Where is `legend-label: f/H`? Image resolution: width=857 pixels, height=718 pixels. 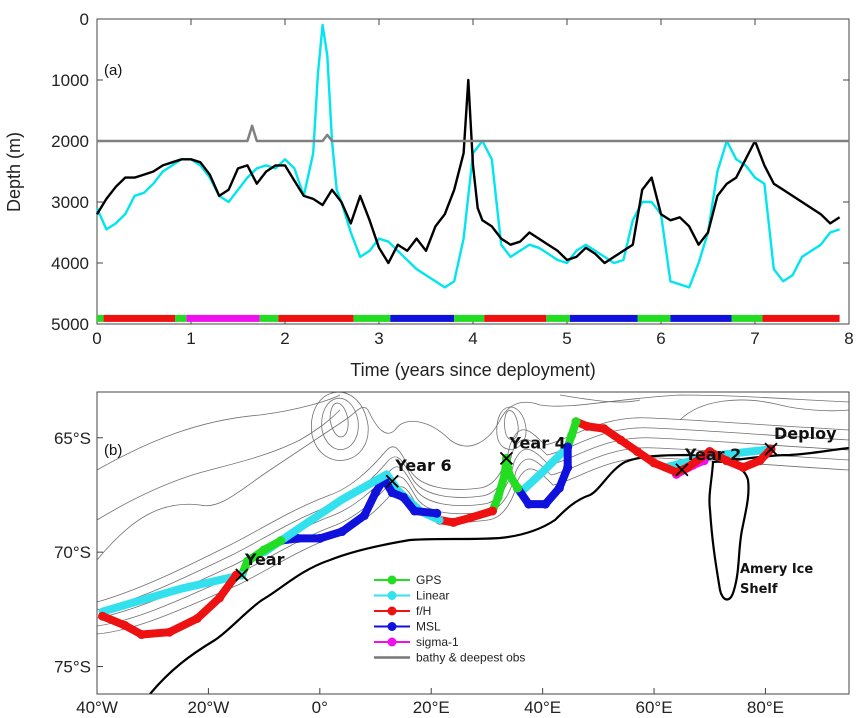 legend-label: f/H is located at coordinates (423, 611).